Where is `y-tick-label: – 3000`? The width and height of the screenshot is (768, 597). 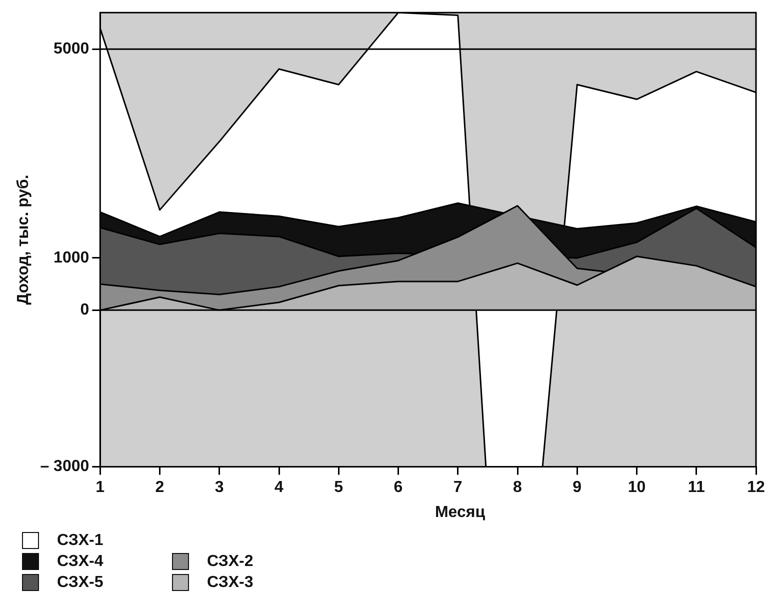
y-tick-label: – 3000 is located at coordinates (65, 467).